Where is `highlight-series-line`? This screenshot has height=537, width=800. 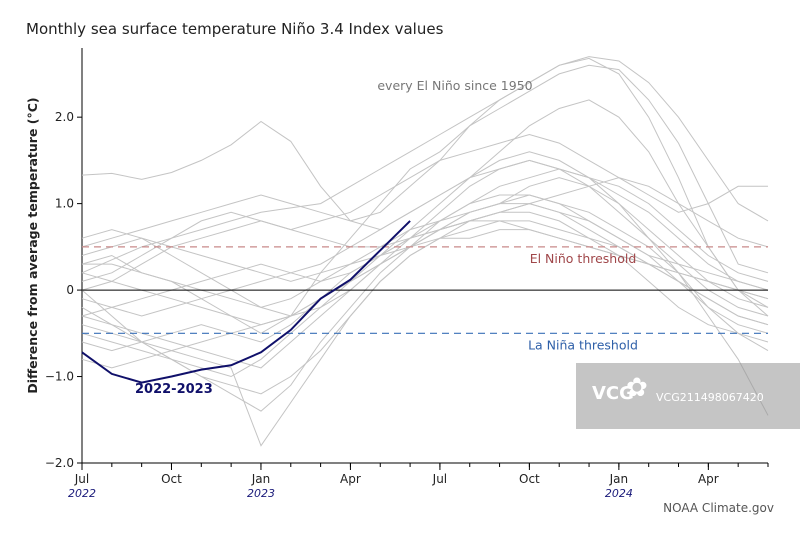 highlight-series-line is located at coordinates (246, 302).